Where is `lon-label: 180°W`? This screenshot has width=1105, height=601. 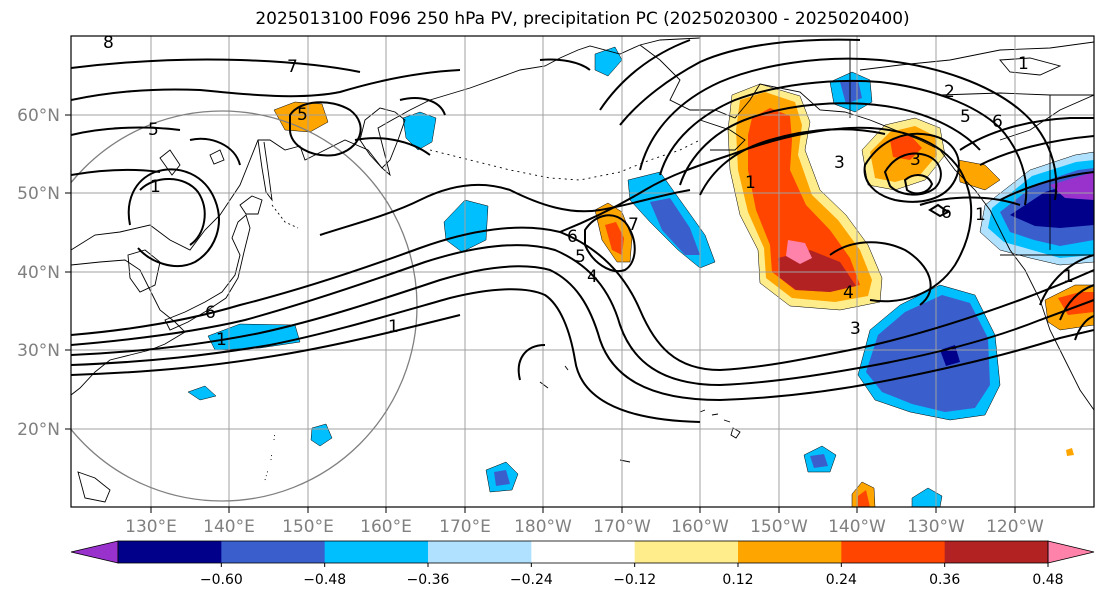
lon-label: 180°W is located at coordinates (543, 527).